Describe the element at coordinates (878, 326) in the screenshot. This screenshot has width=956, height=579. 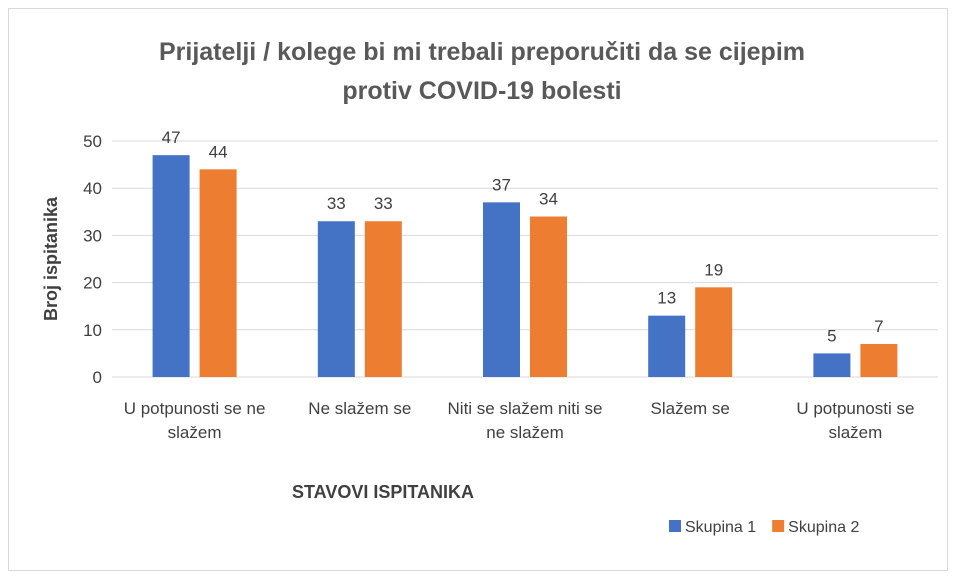
I see `data-label: 7` at that location.